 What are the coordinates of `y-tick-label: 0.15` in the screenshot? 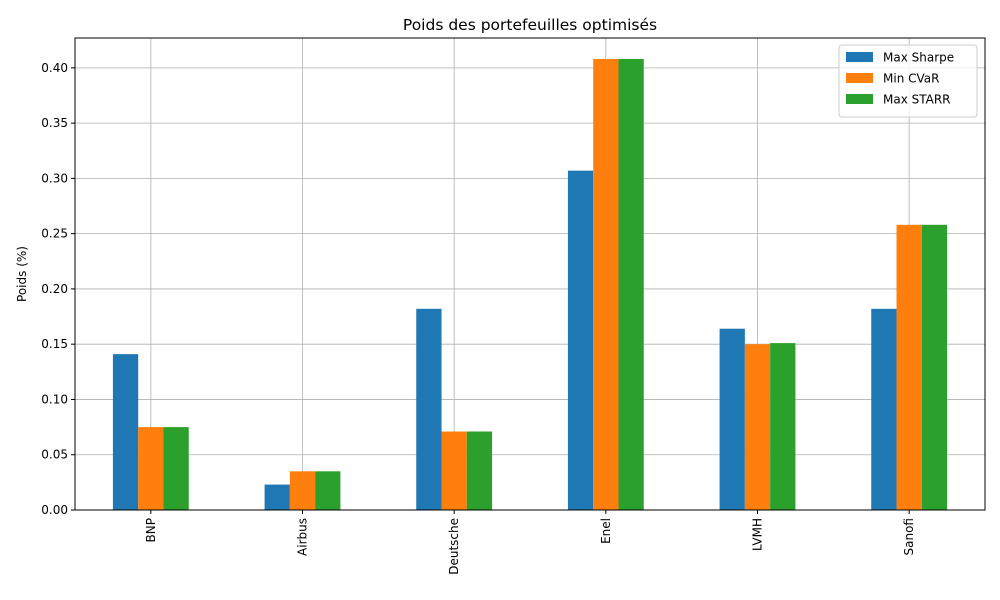 It's located at (54, 344).